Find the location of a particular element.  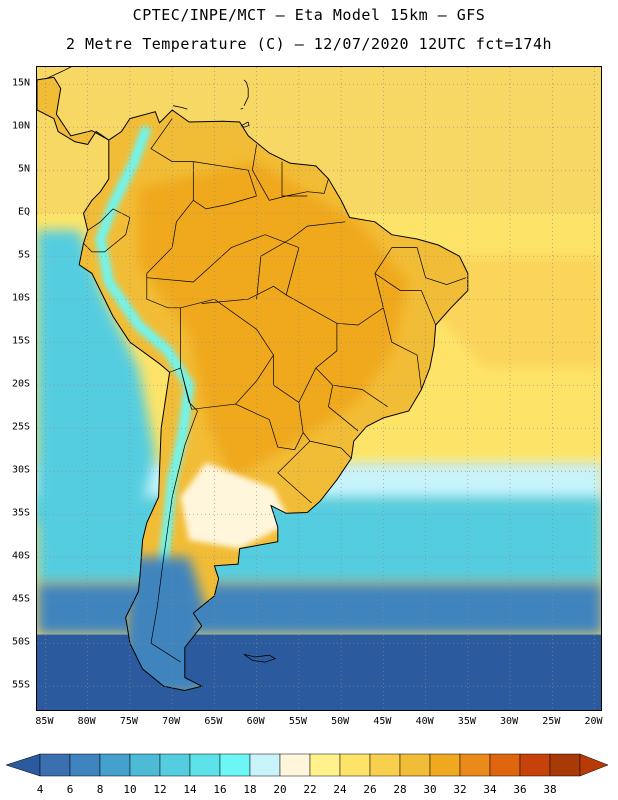

lat-tick-label: 10N is located at coordinates (20, 126).